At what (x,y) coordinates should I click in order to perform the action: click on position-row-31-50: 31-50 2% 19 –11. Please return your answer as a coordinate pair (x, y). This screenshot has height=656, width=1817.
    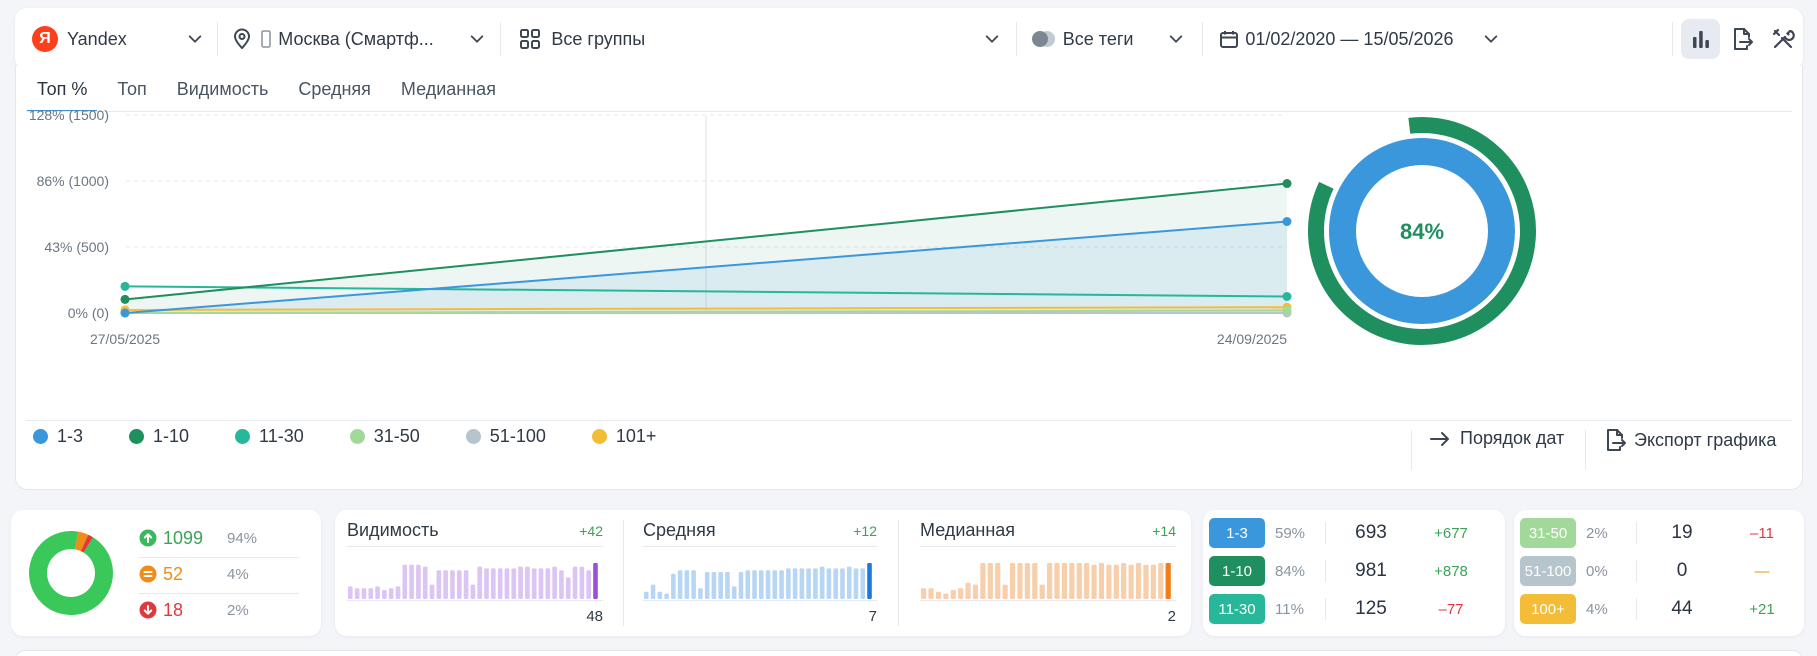
    Looking at the image, I should click on (1659, 533).